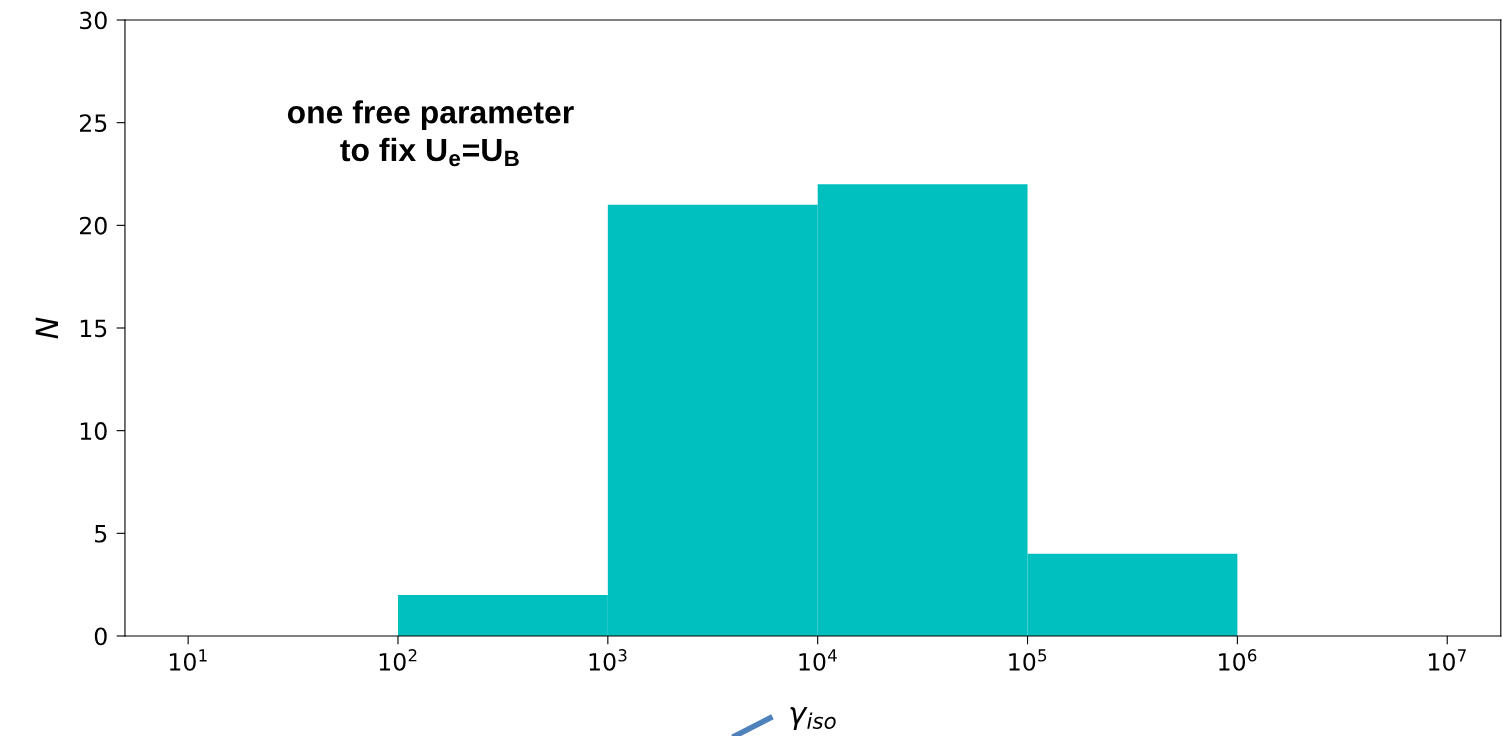  I want to click on x-tick-label: 10$^{6}$, so click(1238, 660).